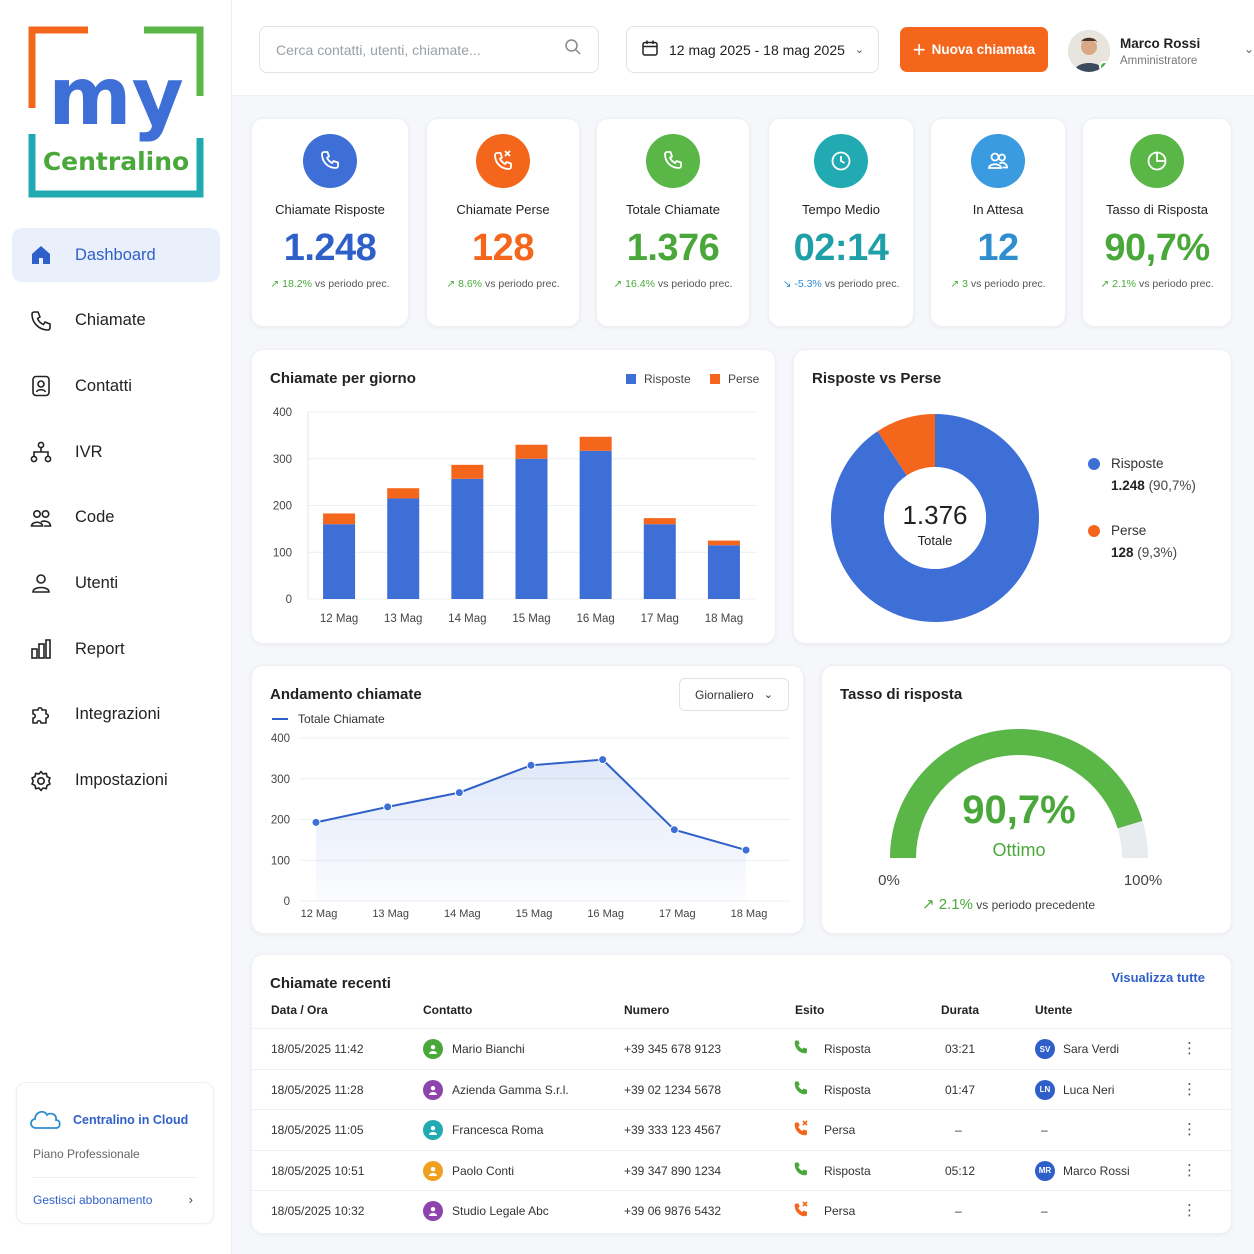 This screenshot has width=1254, height=1254. What do you see at coordinates (318, 1211) in the screenshot?
I see `call-date: 18/05/2025 10:32` at bounding box center [318, 1211].